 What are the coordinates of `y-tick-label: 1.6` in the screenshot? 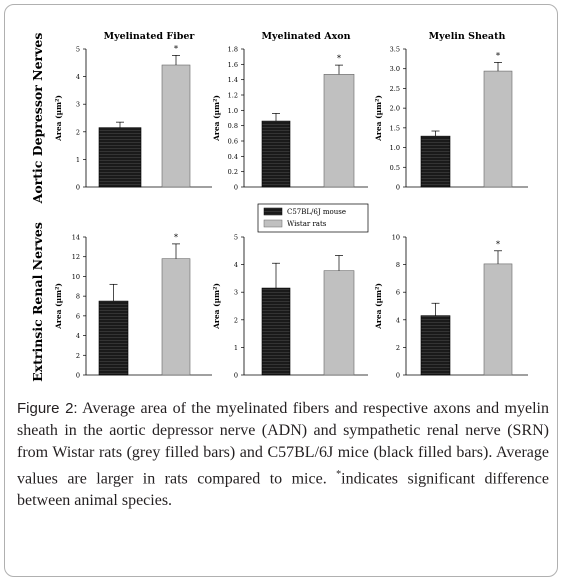 It's located at (233, 65).